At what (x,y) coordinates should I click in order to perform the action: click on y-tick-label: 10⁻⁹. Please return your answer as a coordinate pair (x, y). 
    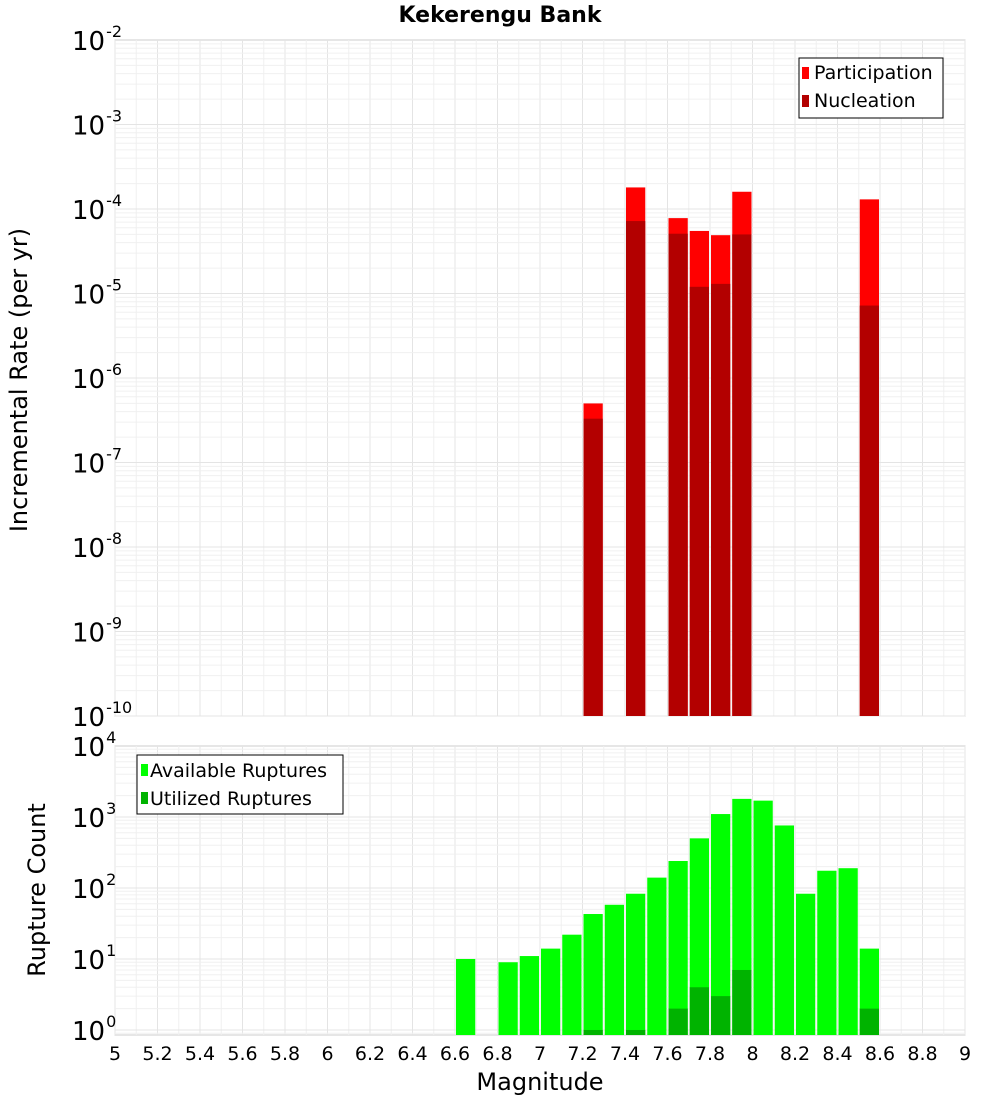
    Looking at the image, I should click on (97, 631).